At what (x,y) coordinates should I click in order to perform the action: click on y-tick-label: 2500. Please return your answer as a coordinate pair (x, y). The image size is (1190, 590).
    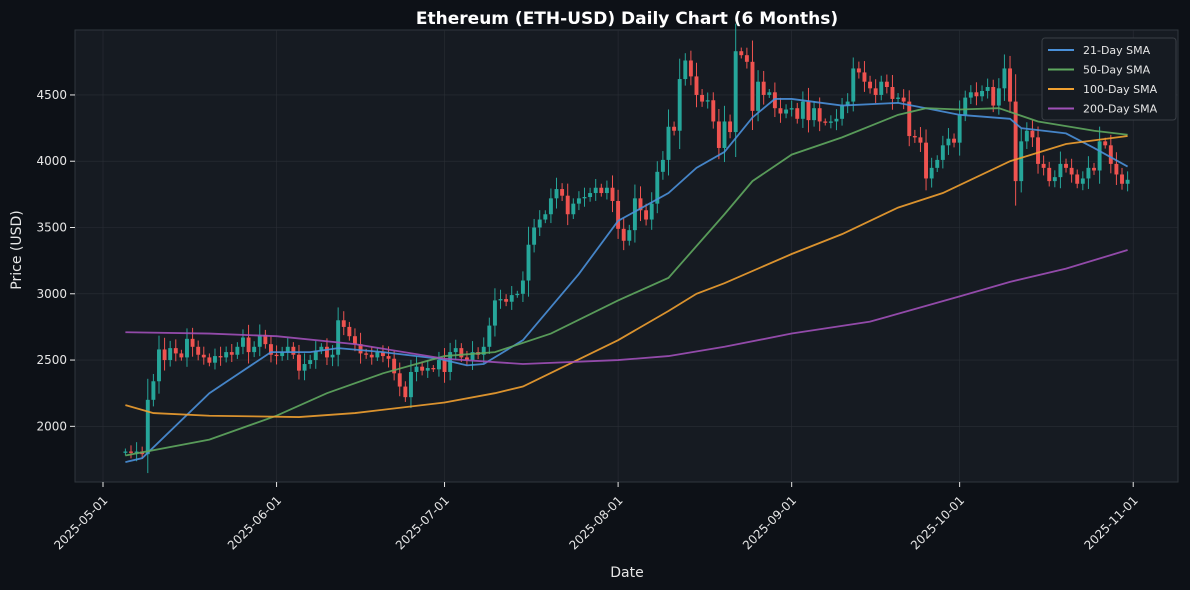
    Looking at the image, I should click on (51, 360).